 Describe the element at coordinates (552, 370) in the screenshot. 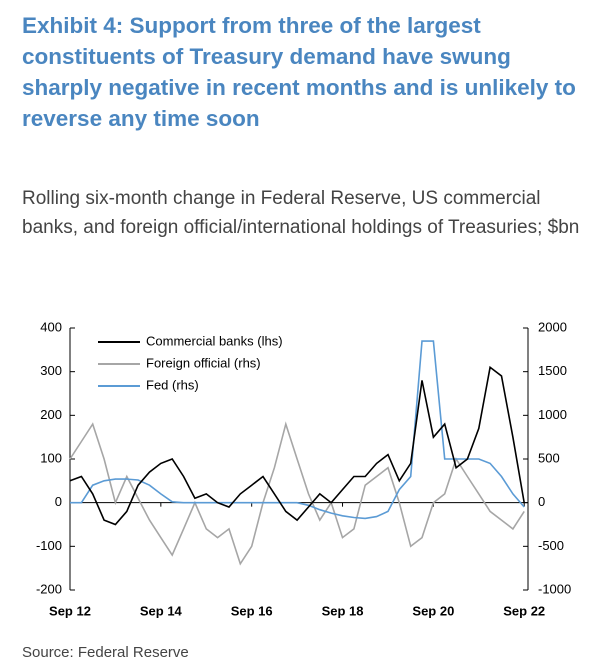

I see `y2-tick-label: 1500` at that location.